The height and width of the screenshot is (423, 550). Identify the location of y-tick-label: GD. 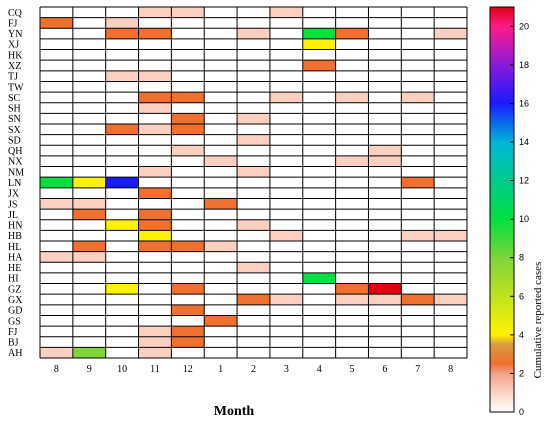
(15, 311).